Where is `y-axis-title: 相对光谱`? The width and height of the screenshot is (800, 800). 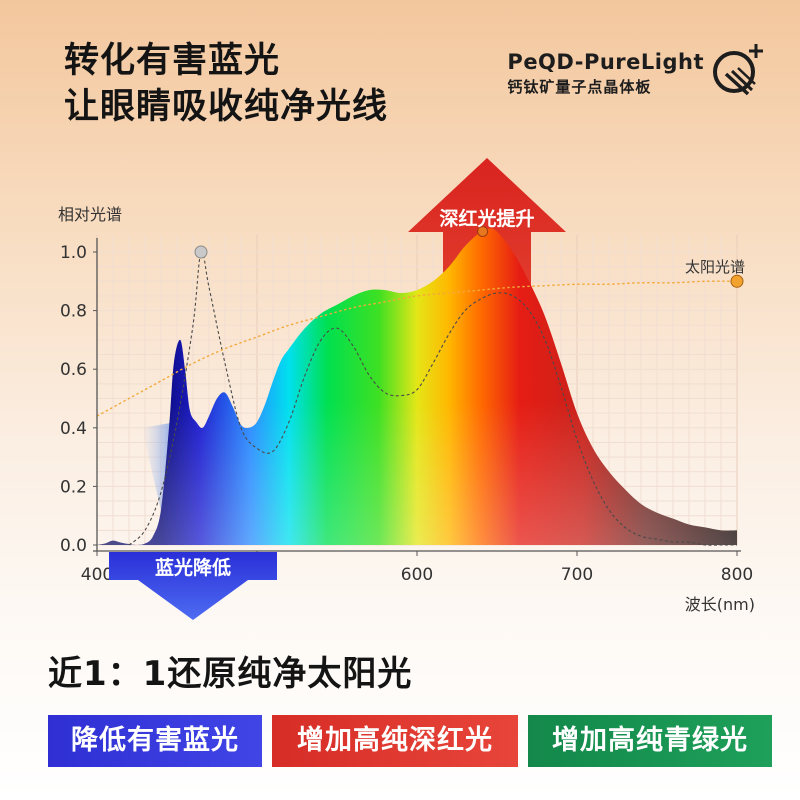
y-axis-title: 相对光谱 is located at coordinates (90, 214).